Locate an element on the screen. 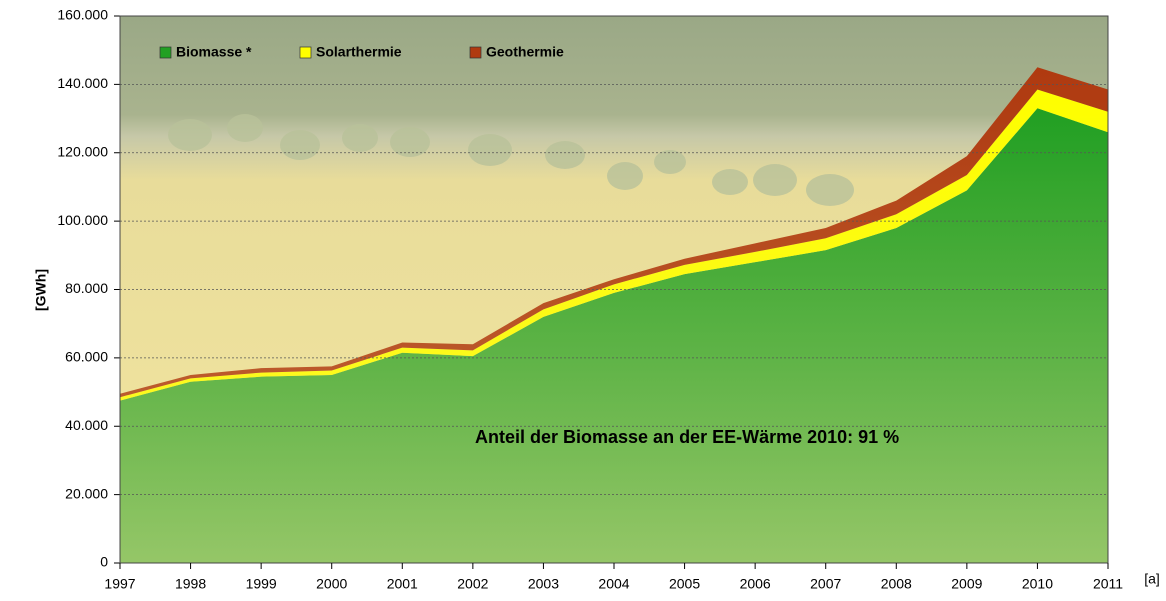 This screenshot has width=1166, height=601. x-tick-label: 2007 is located at coordinates (825, 584).